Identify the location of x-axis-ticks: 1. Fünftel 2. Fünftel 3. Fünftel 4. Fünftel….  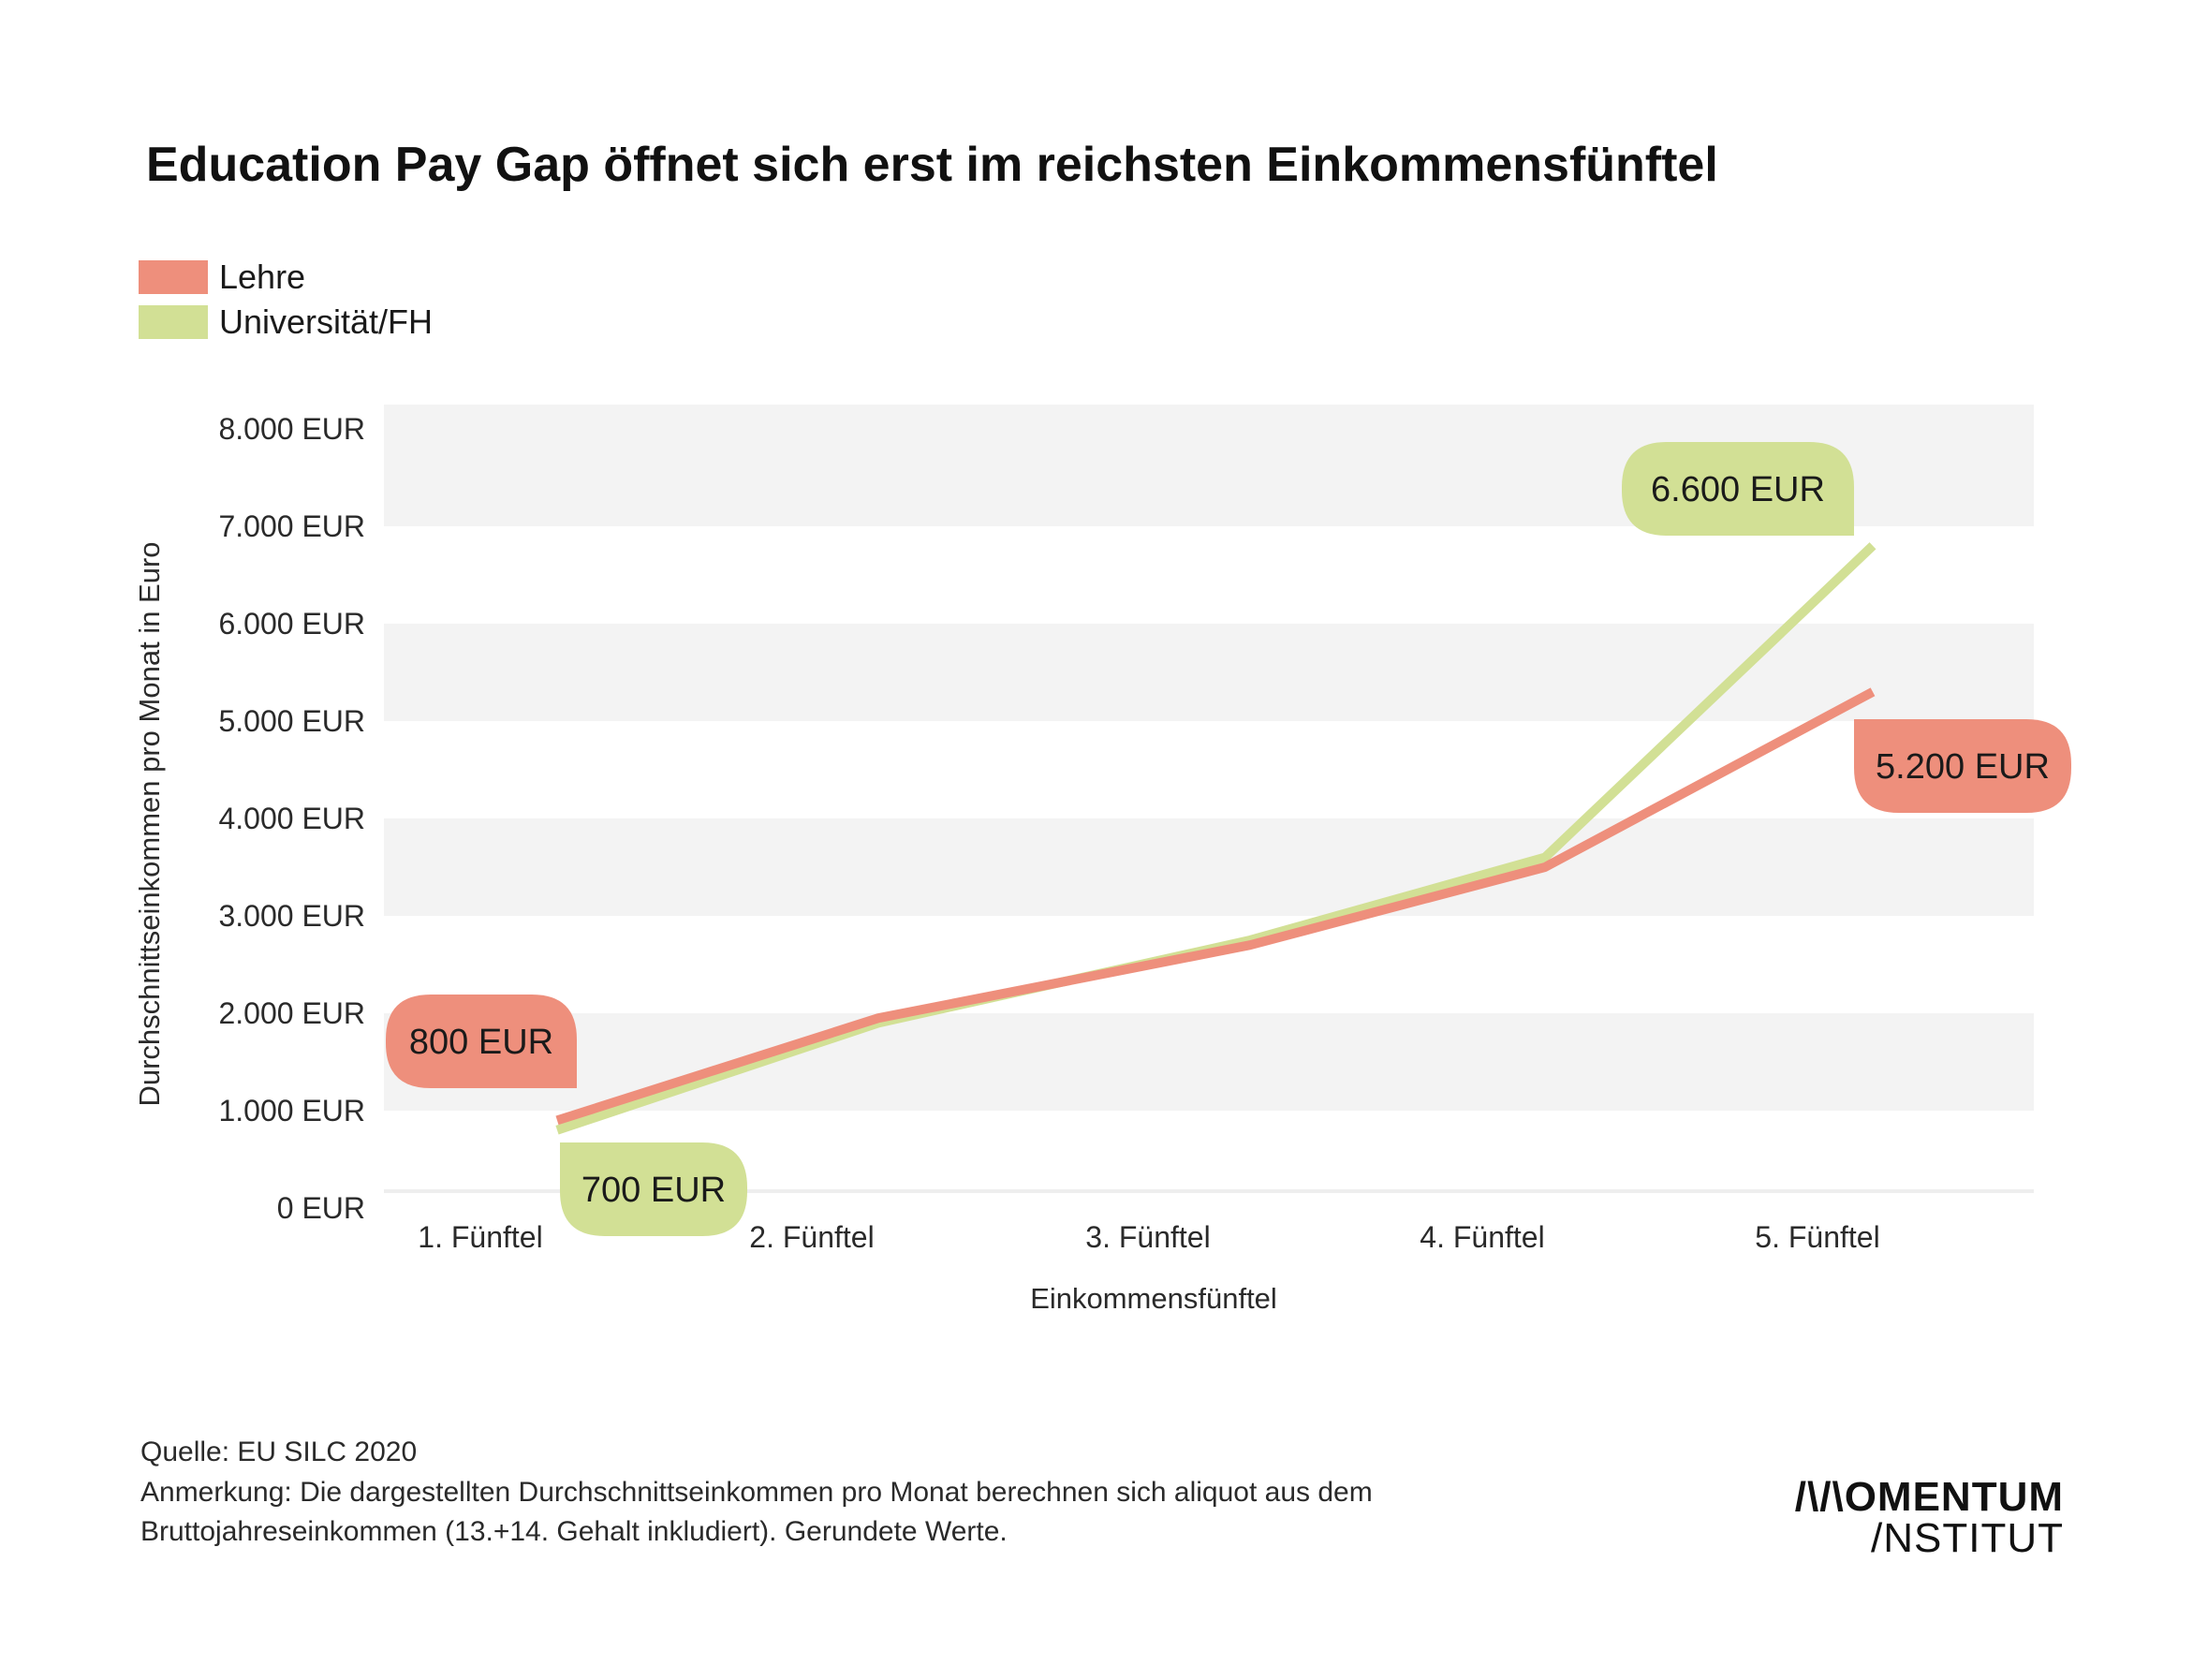
(1148, 1237).